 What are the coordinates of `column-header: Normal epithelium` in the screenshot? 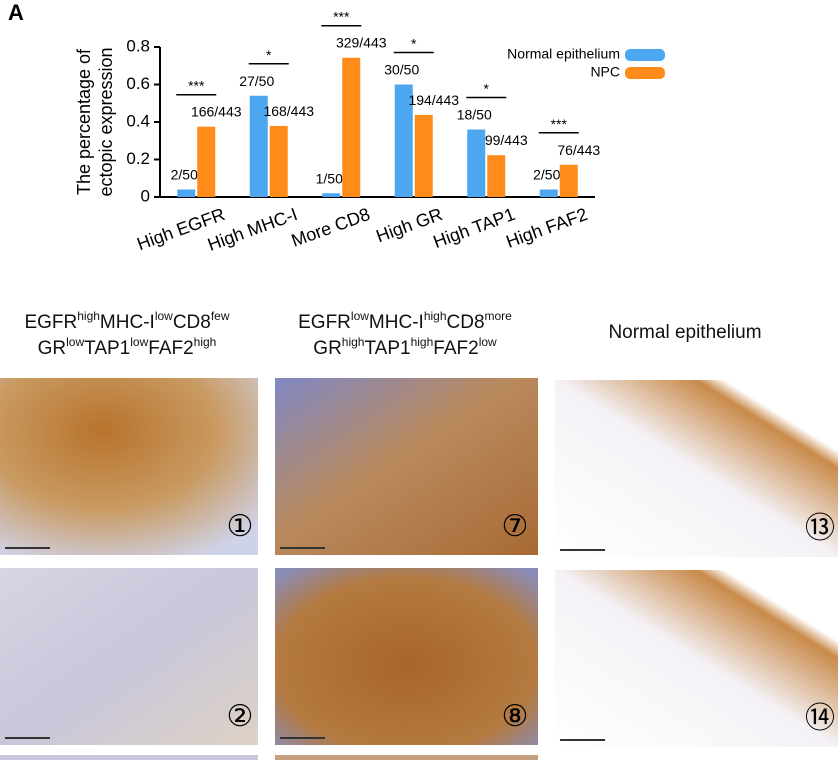 It's located at (685, 333).